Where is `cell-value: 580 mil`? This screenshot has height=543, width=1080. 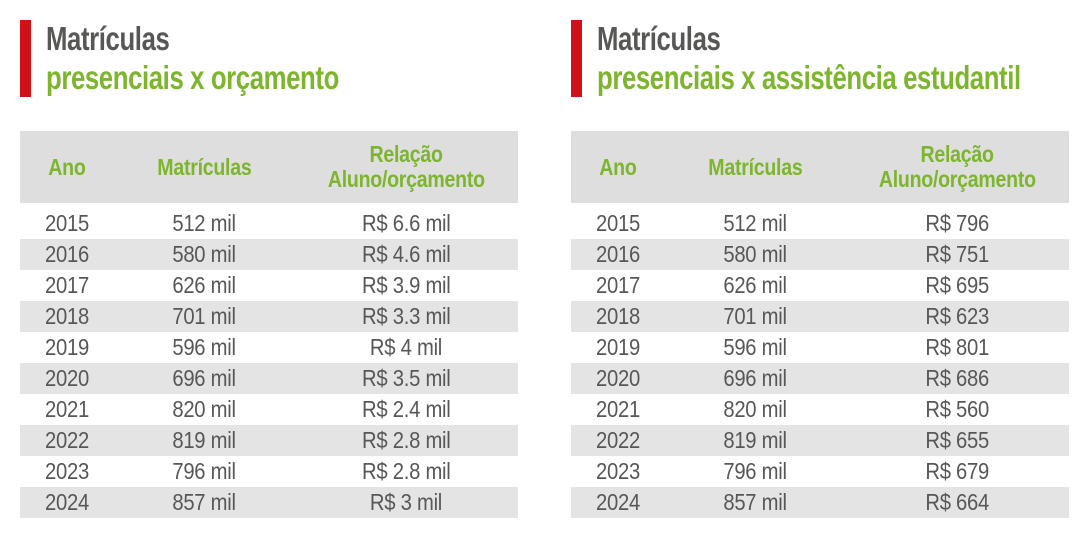 cell-value: 580 mil is located at coordinates (204, 254).